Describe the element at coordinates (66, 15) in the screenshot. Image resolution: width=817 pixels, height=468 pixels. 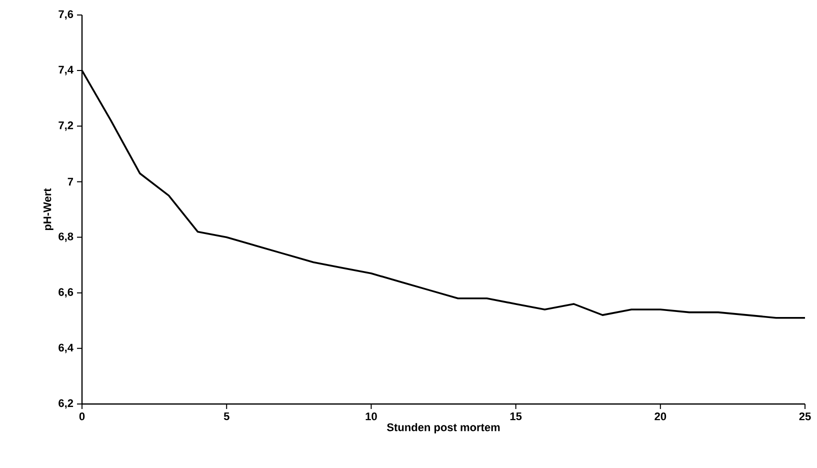
I see `y-tick-label: 7,6` at that location.